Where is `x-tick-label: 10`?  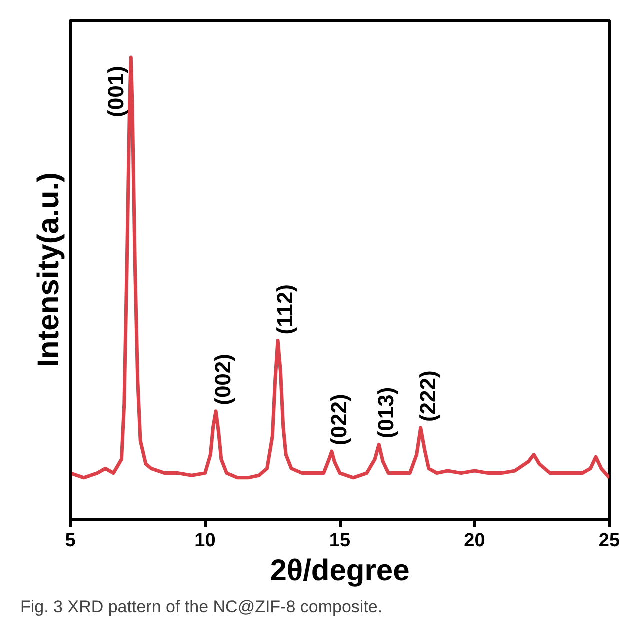 x-tick-label: 10 is located at coordinates (205, 541).